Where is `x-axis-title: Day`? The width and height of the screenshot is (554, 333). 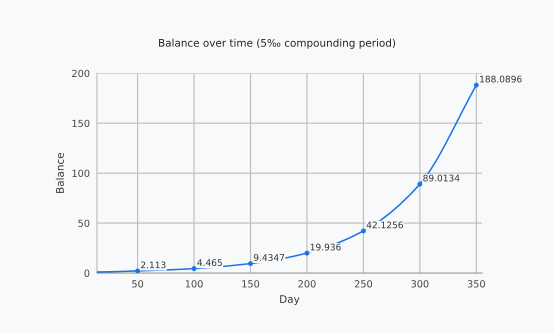 x-axis-title: Day is located at coordinates (290, 300).